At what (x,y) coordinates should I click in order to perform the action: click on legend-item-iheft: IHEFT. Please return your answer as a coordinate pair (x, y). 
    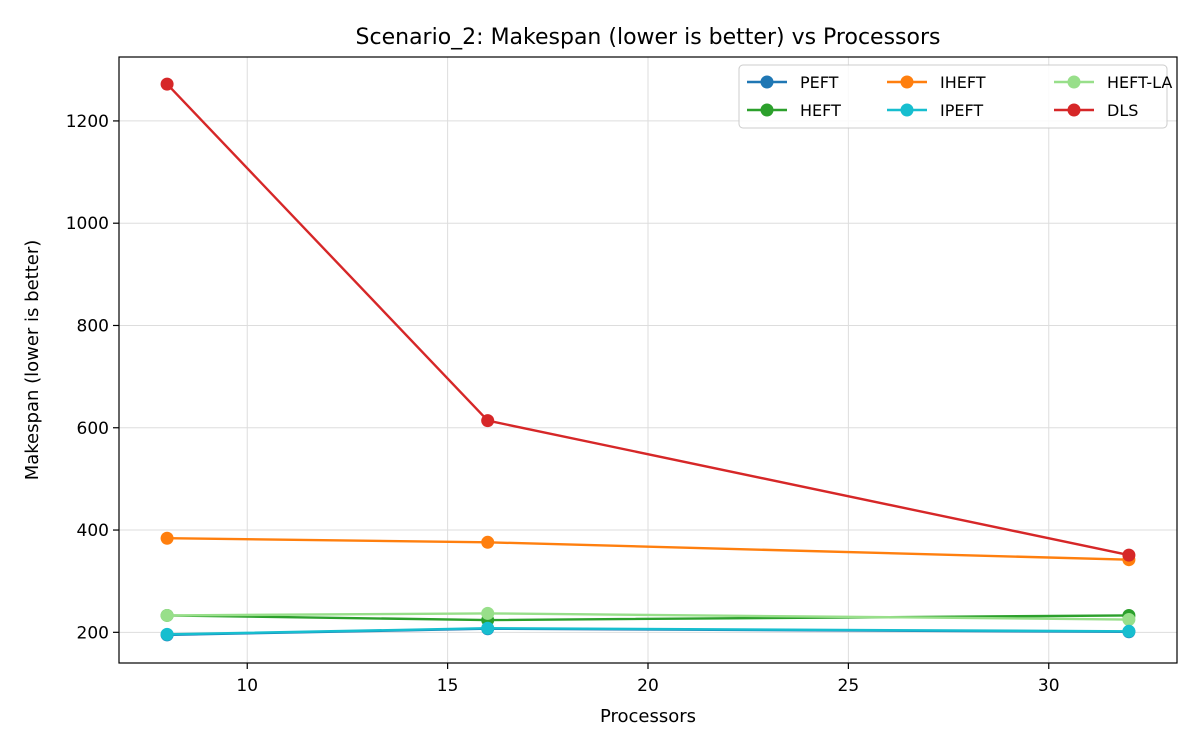
    Looking at the image, I should click on (936, 82).